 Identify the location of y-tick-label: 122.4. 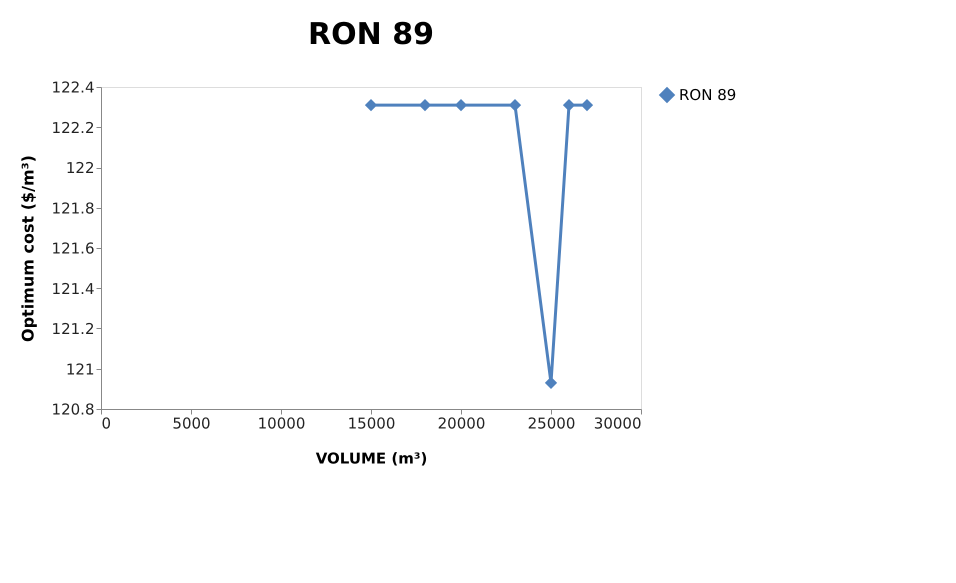
(73, 87).